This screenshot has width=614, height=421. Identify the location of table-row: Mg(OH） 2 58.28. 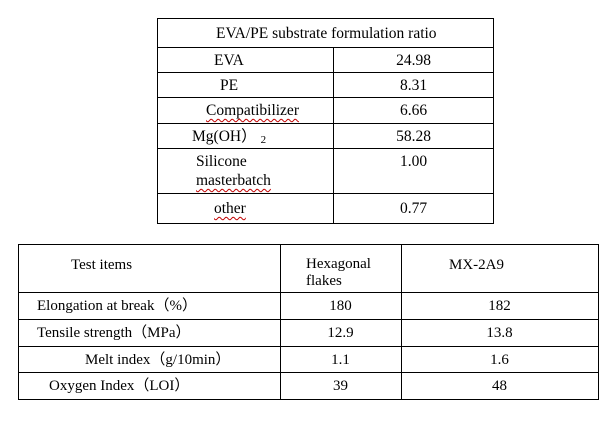
(325, 136).